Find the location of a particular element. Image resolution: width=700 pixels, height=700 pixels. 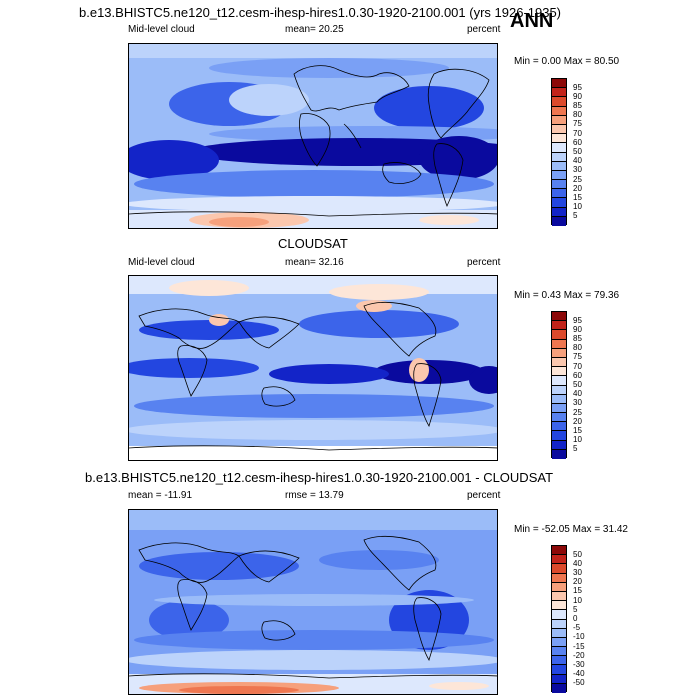

panel2-minmax-label: Min = 0.43 Max = 79.36 is located at coordinates (567, 295).